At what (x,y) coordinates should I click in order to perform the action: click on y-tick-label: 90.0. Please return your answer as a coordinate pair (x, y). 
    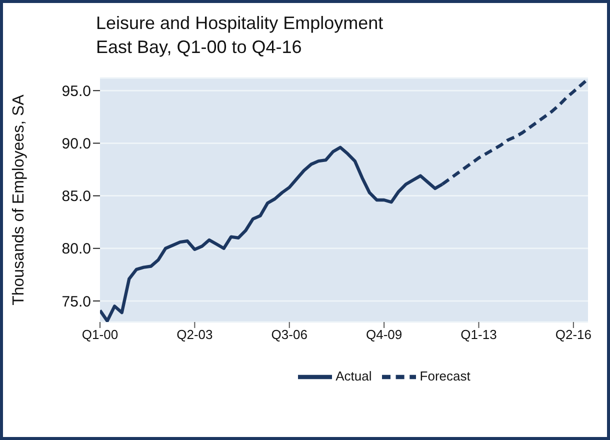
    Looking at the image, I should click on (76, 144).